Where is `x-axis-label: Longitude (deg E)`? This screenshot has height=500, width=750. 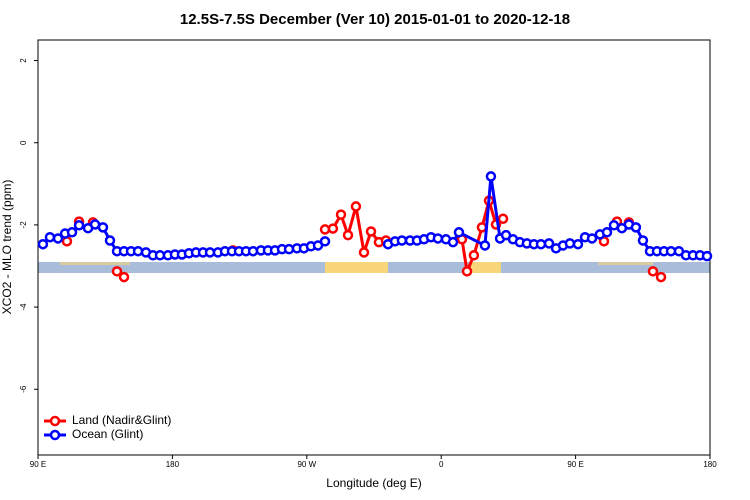 x-axis-label: Longitude (deg E) is located at coordinates (373, 483).